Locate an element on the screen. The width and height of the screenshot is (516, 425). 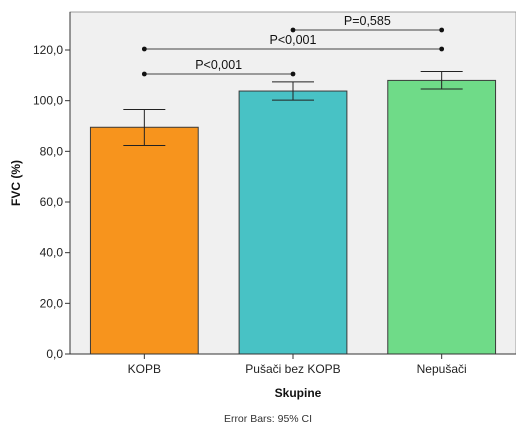
y-tick-label: 120,0 is located at coordinates (48, 50).